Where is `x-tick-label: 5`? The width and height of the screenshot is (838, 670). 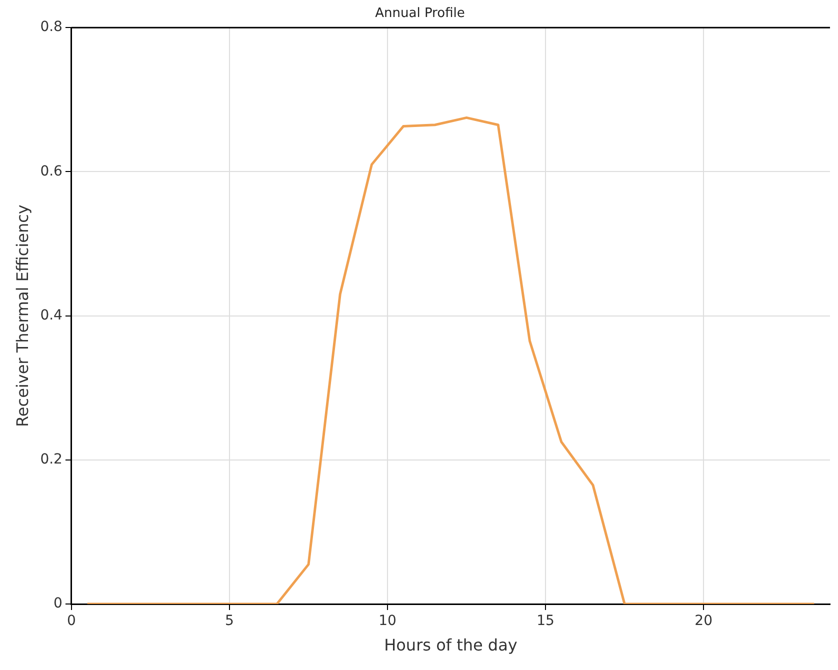
x-tick-label: 5 is located at coordinates (229, 621).